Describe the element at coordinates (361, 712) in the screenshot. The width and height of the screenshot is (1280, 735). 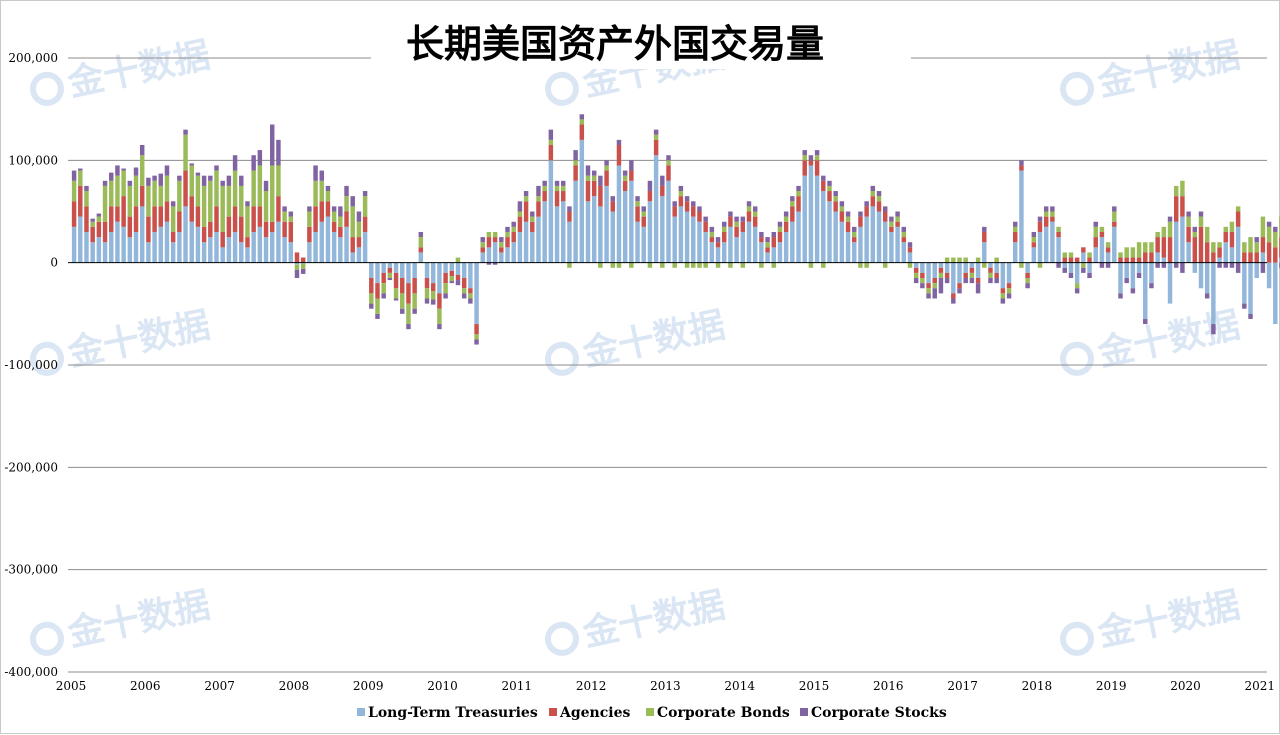
I see `legend-swatch` at that location.